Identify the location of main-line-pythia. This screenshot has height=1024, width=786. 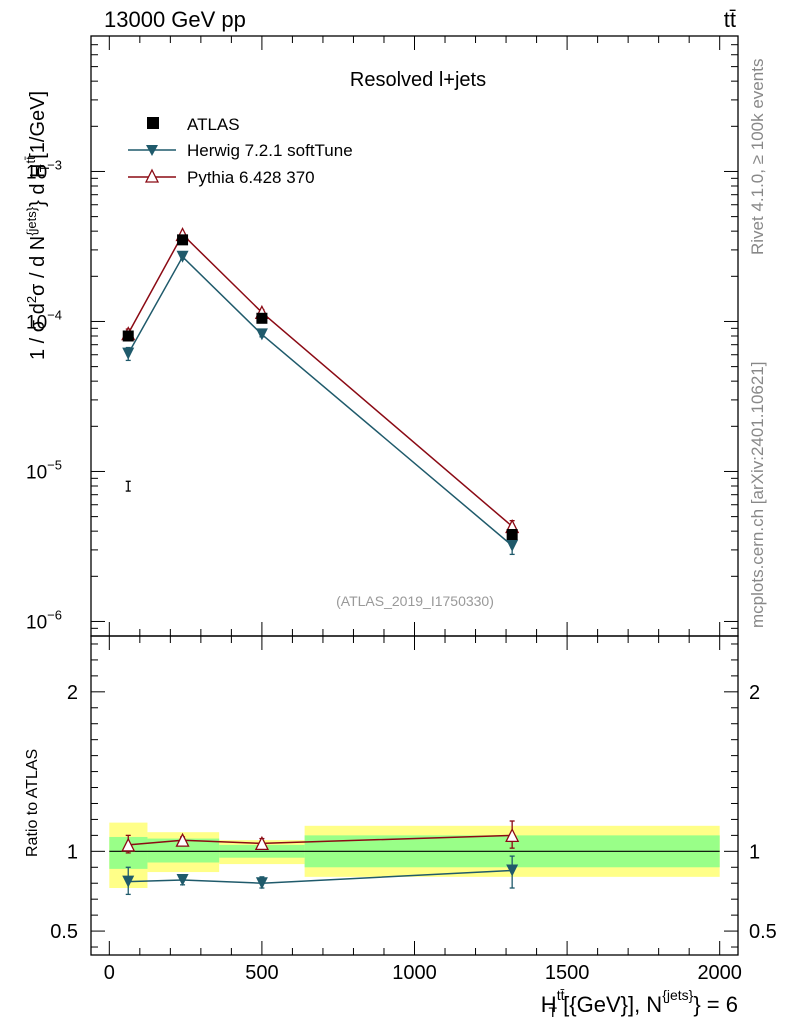
(320, 380).